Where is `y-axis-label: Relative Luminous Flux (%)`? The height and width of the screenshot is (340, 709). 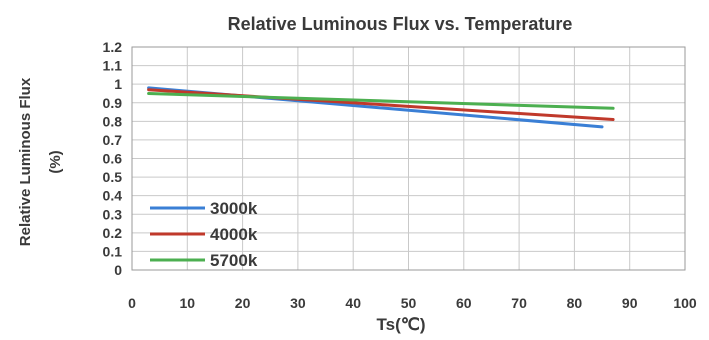 y-axis-label: Relative Luminous Flux (%) is located at coordinates (40, 161).